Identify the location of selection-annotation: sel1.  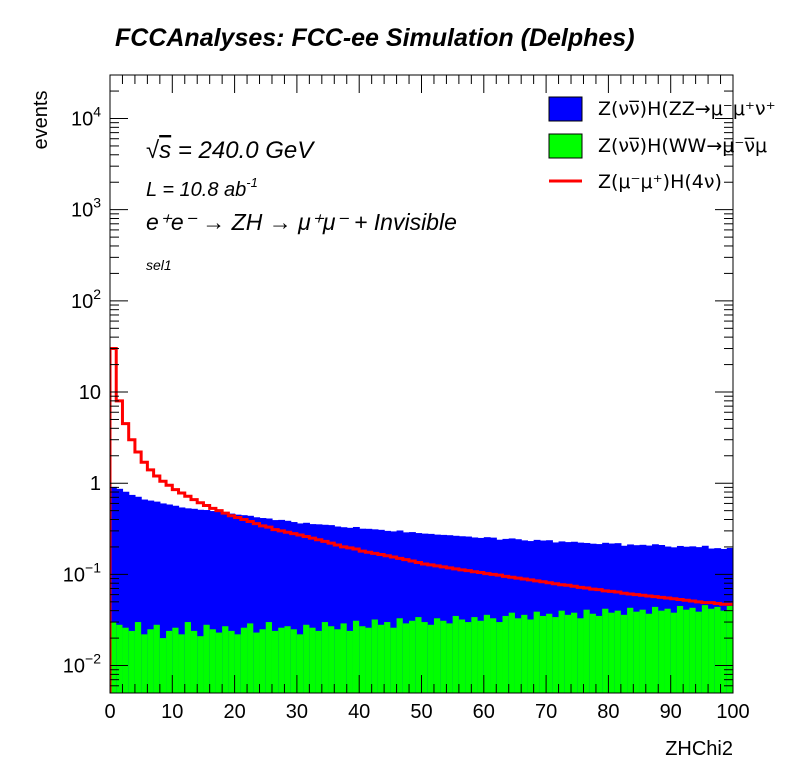
(159, 265).